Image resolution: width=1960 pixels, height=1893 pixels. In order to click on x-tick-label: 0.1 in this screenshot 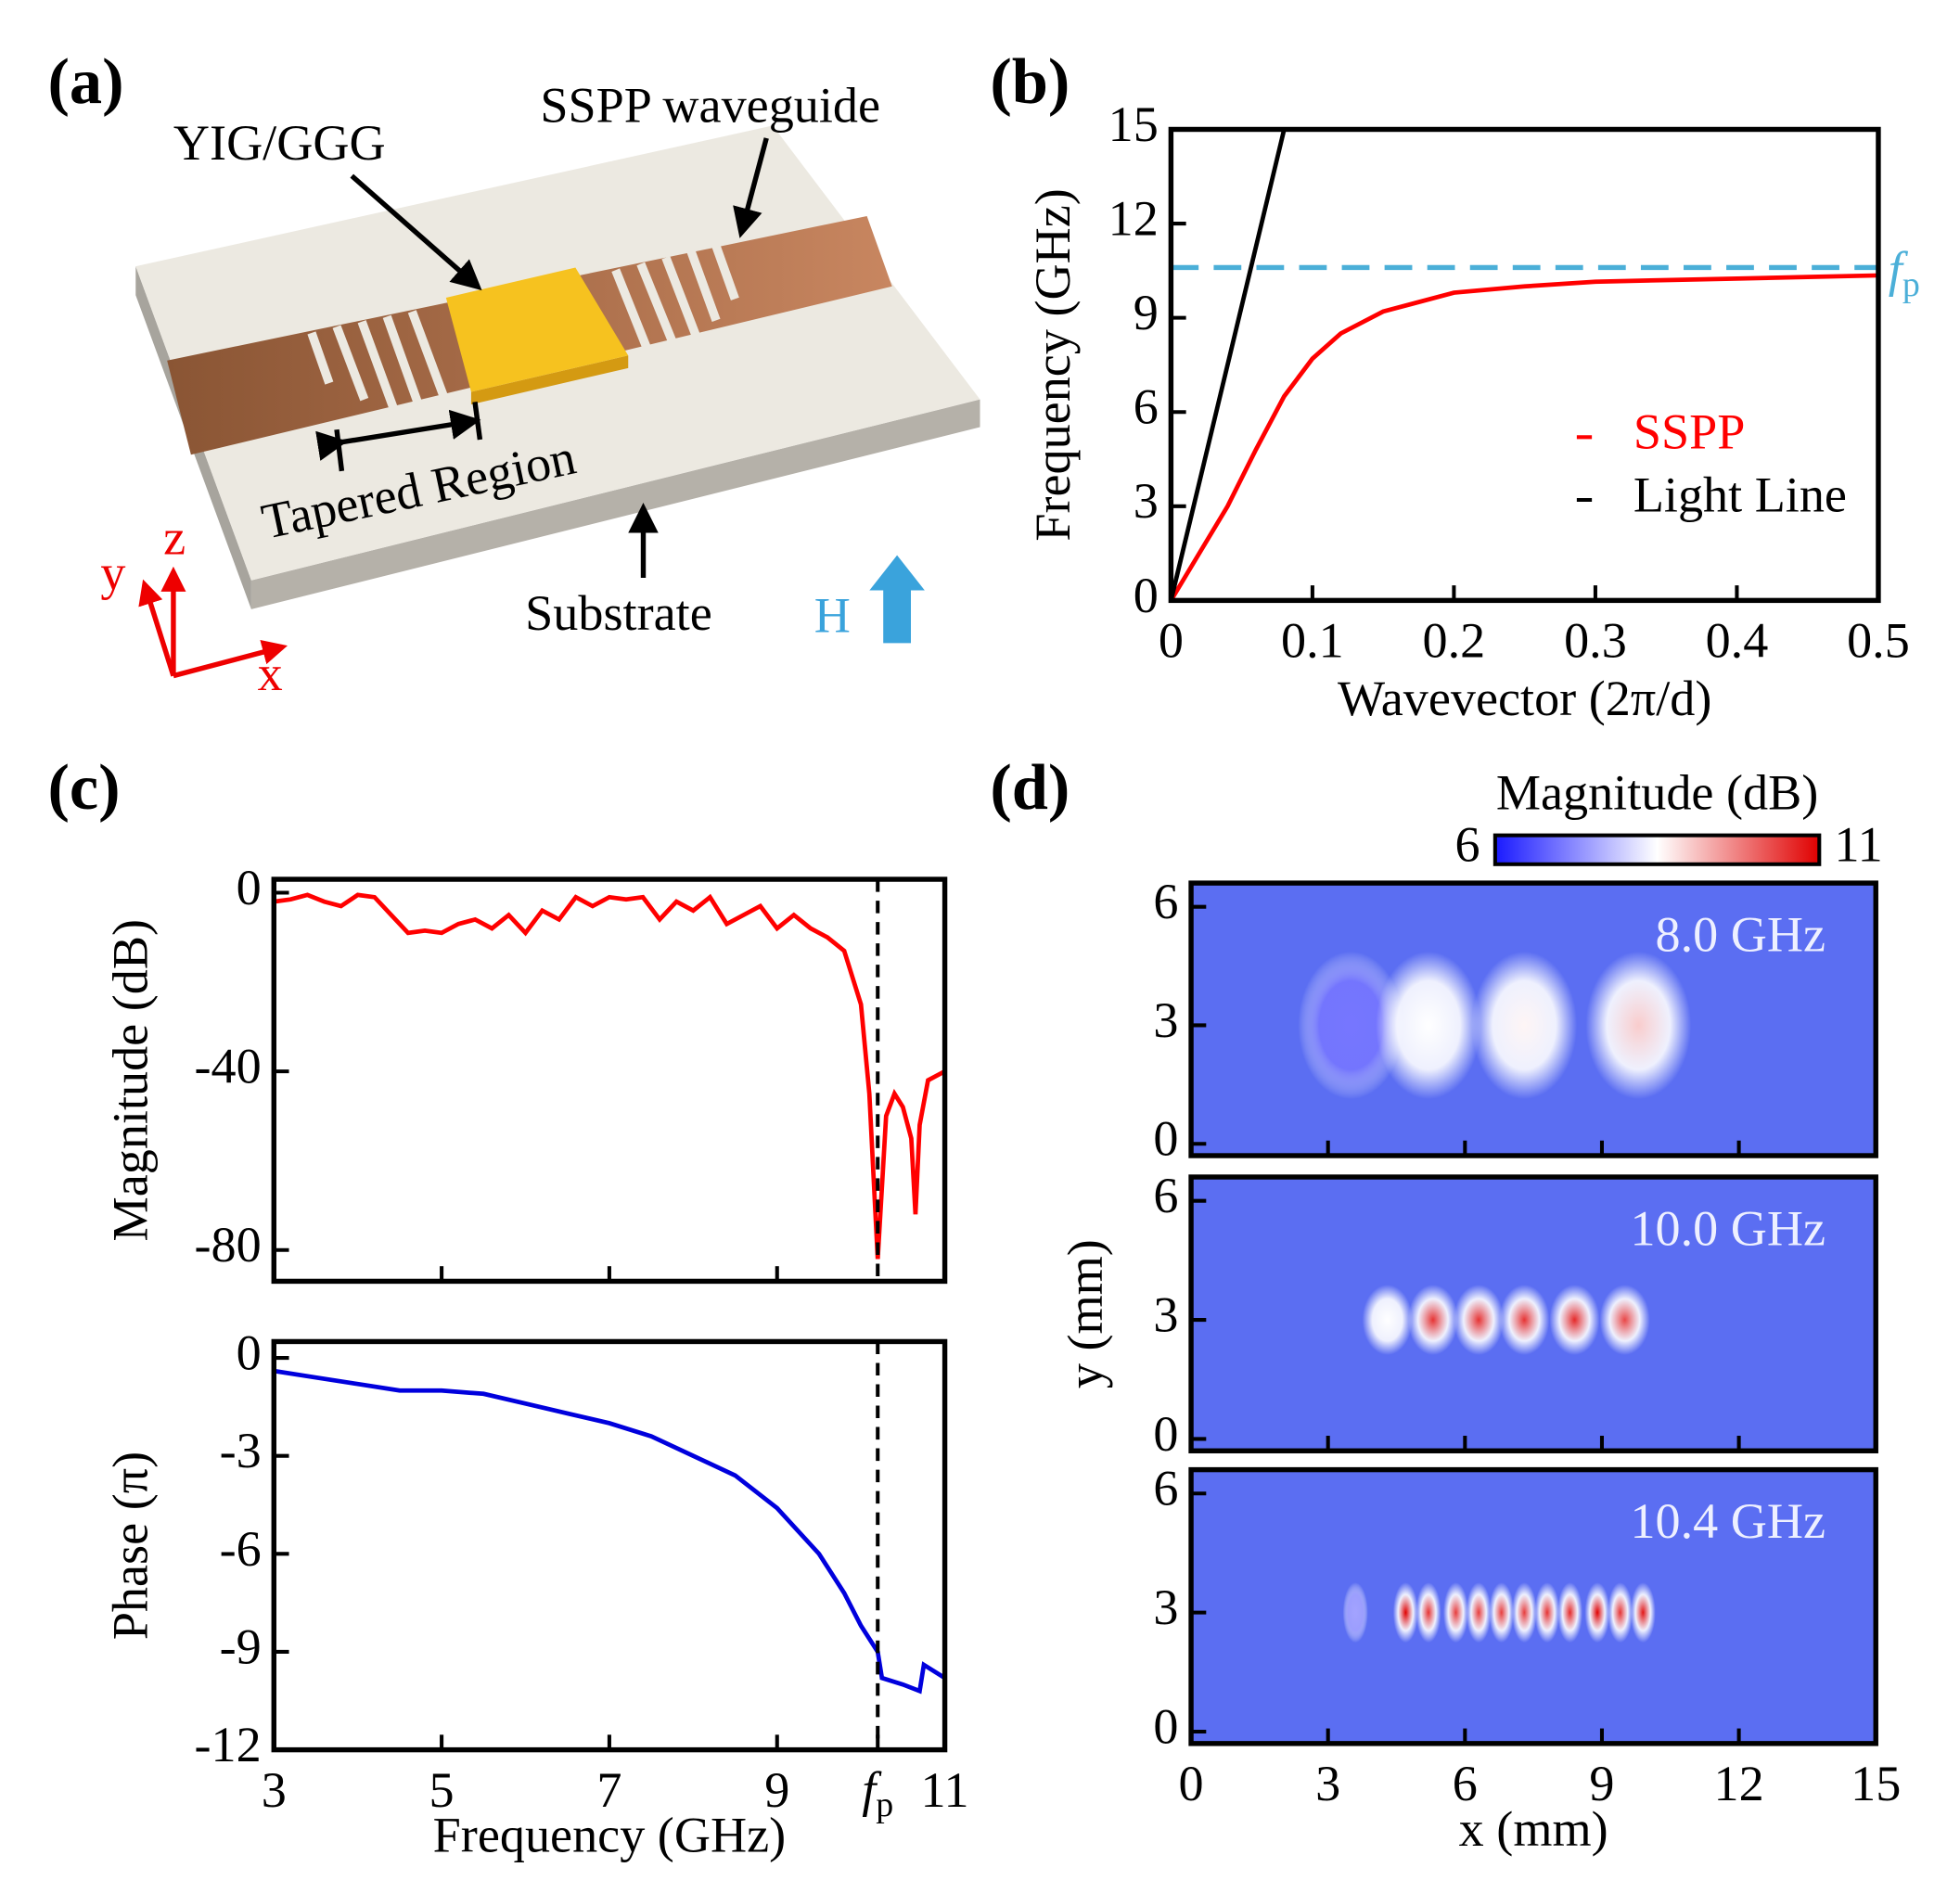, I will do `click(1313, 641)`.